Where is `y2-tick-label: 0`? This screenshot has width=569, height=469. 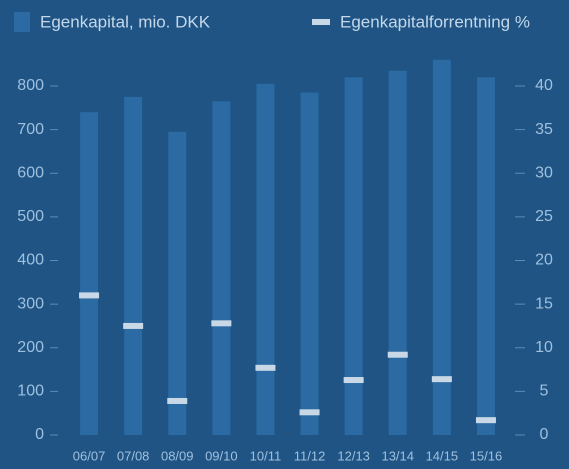 y2-tick-label: 0 is located at coordinates (544, 434).